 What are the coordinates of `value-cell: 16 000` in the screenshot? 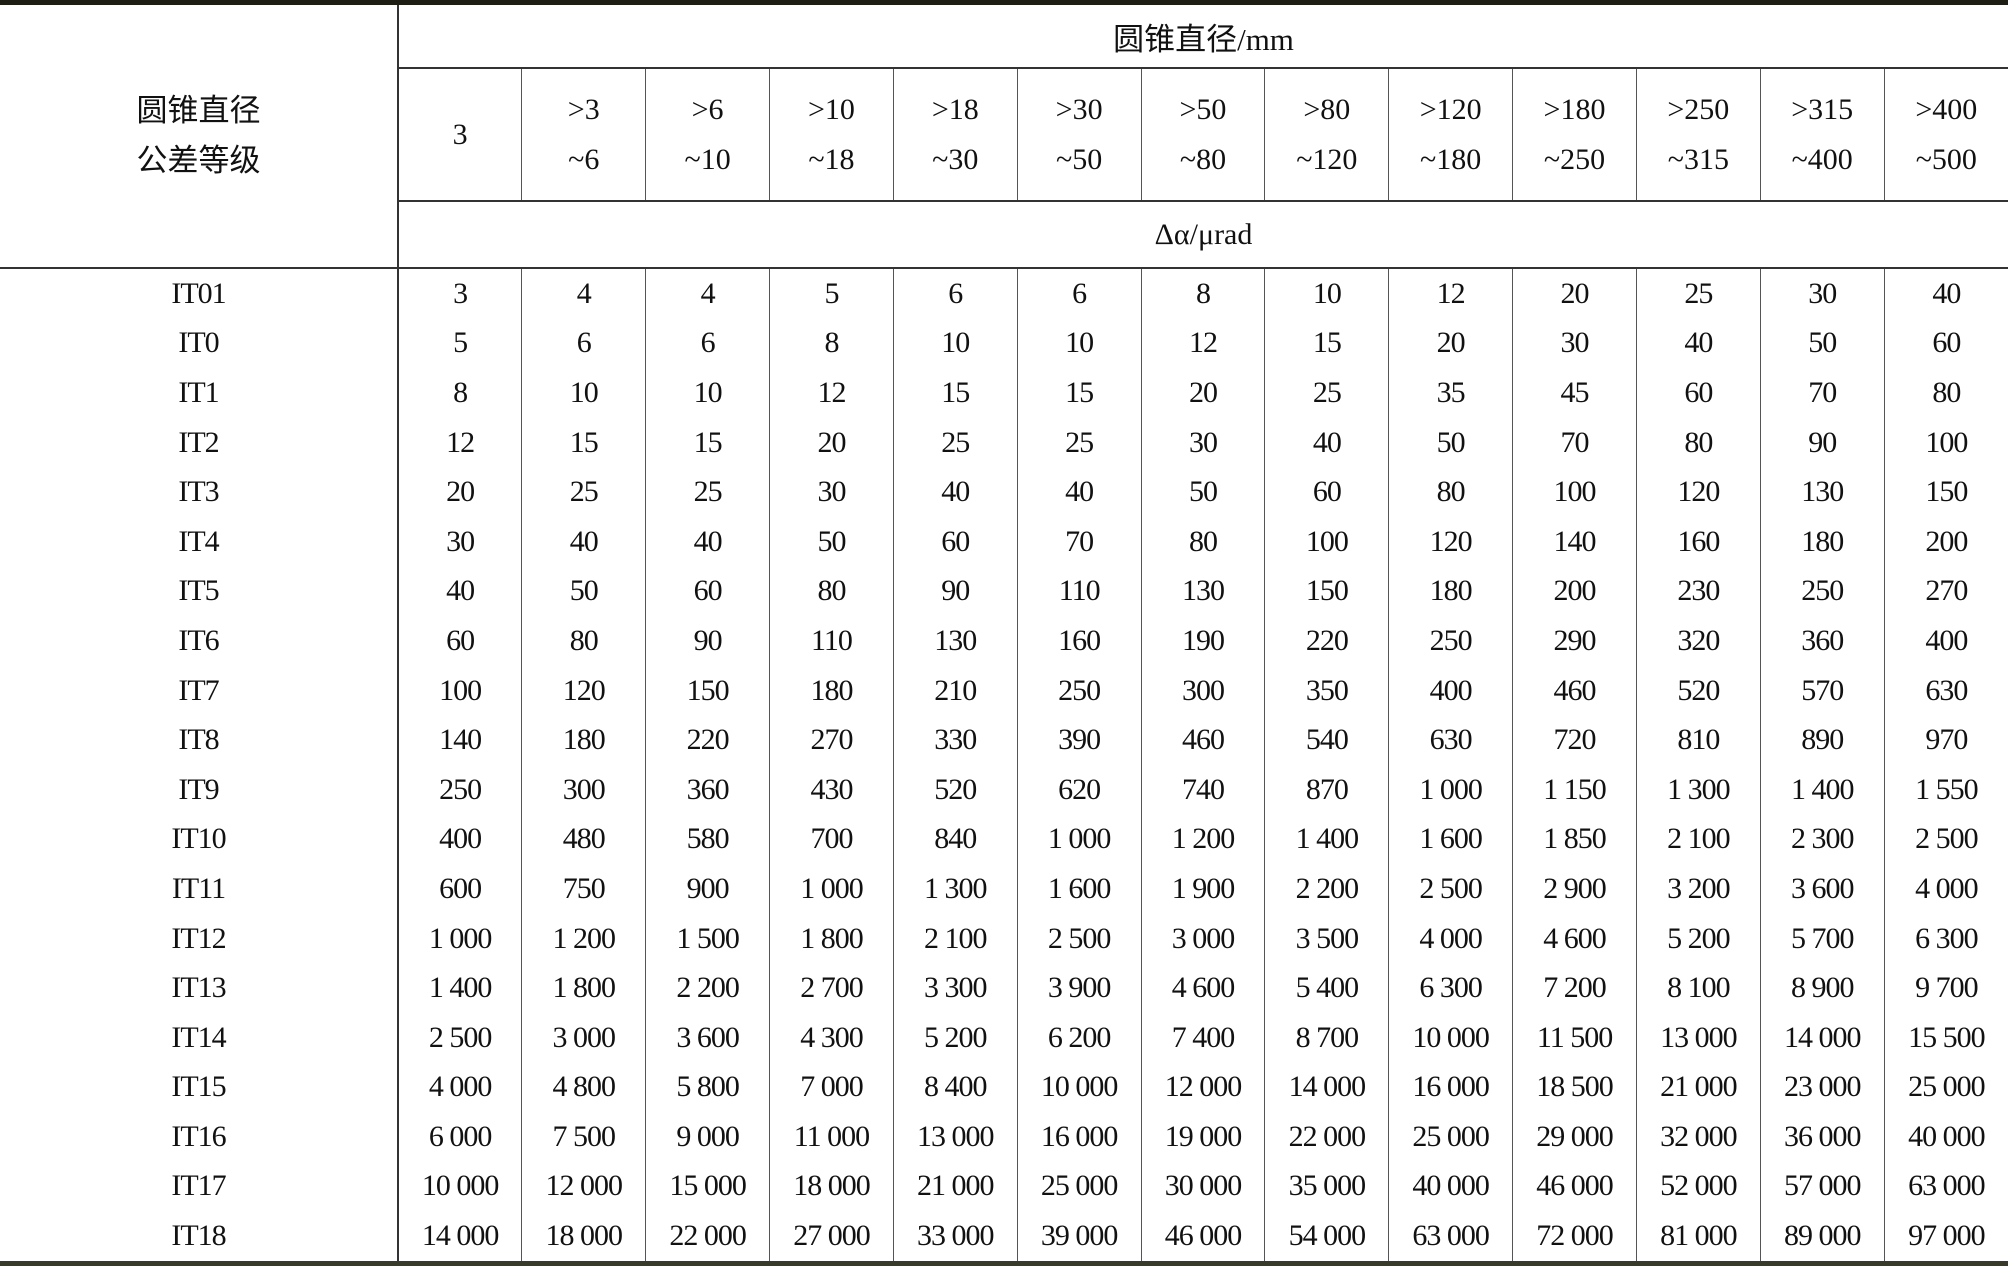 It's located at (1079, 1137).